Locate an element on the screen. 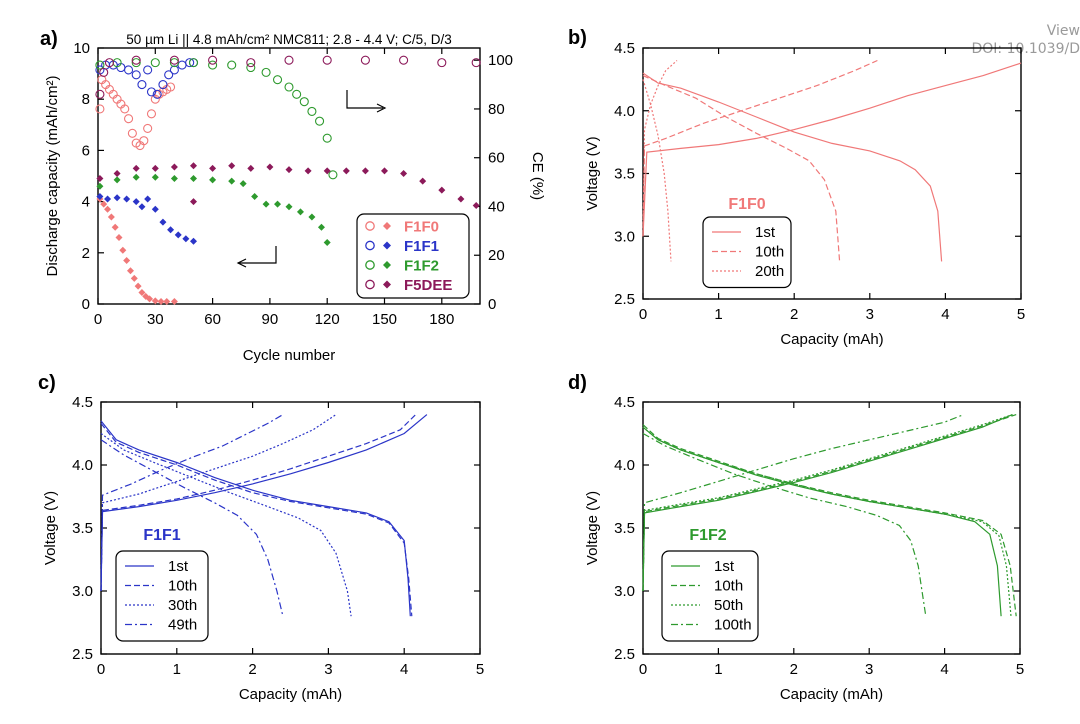 The width and height of the screenshot is (1080, 724). series-F5DEE is located at coordinates (288, 132).